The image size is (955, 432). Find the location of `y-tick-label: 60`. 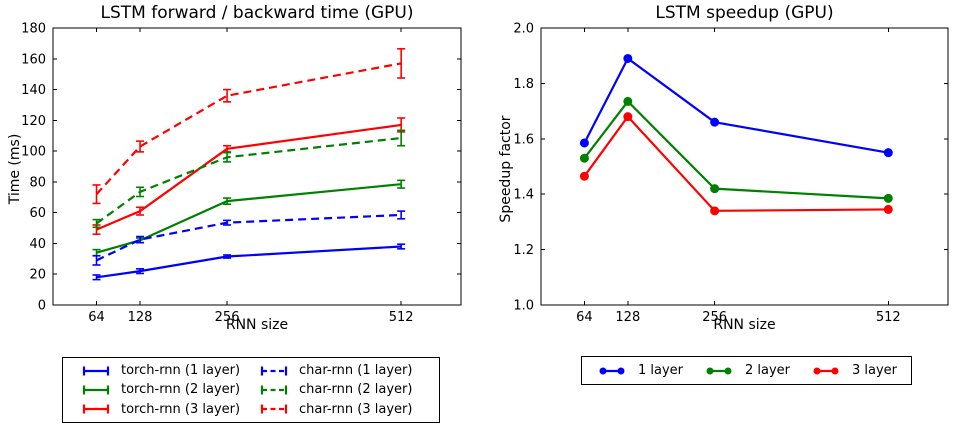

y-tick-label: 60 is located at coordinates (37, 213).